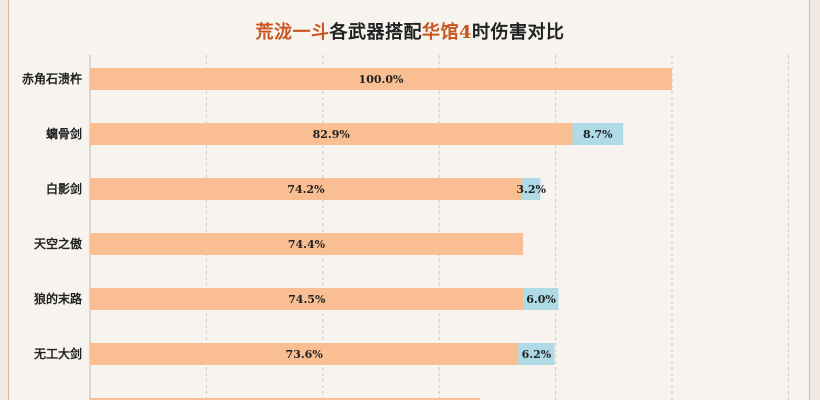  I want to click on bar-label-secondary: 6.2%, so click(537, 354).